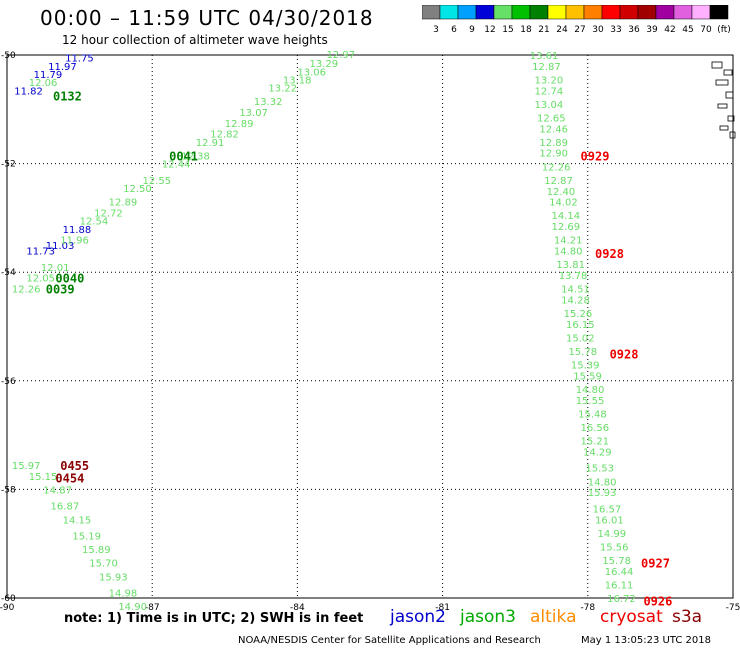 The width and height of the screenshot is (740, 650). Describe the element at coordinates (195, 156) in the screenshot. I see `swh-value: 12.38` at that location.